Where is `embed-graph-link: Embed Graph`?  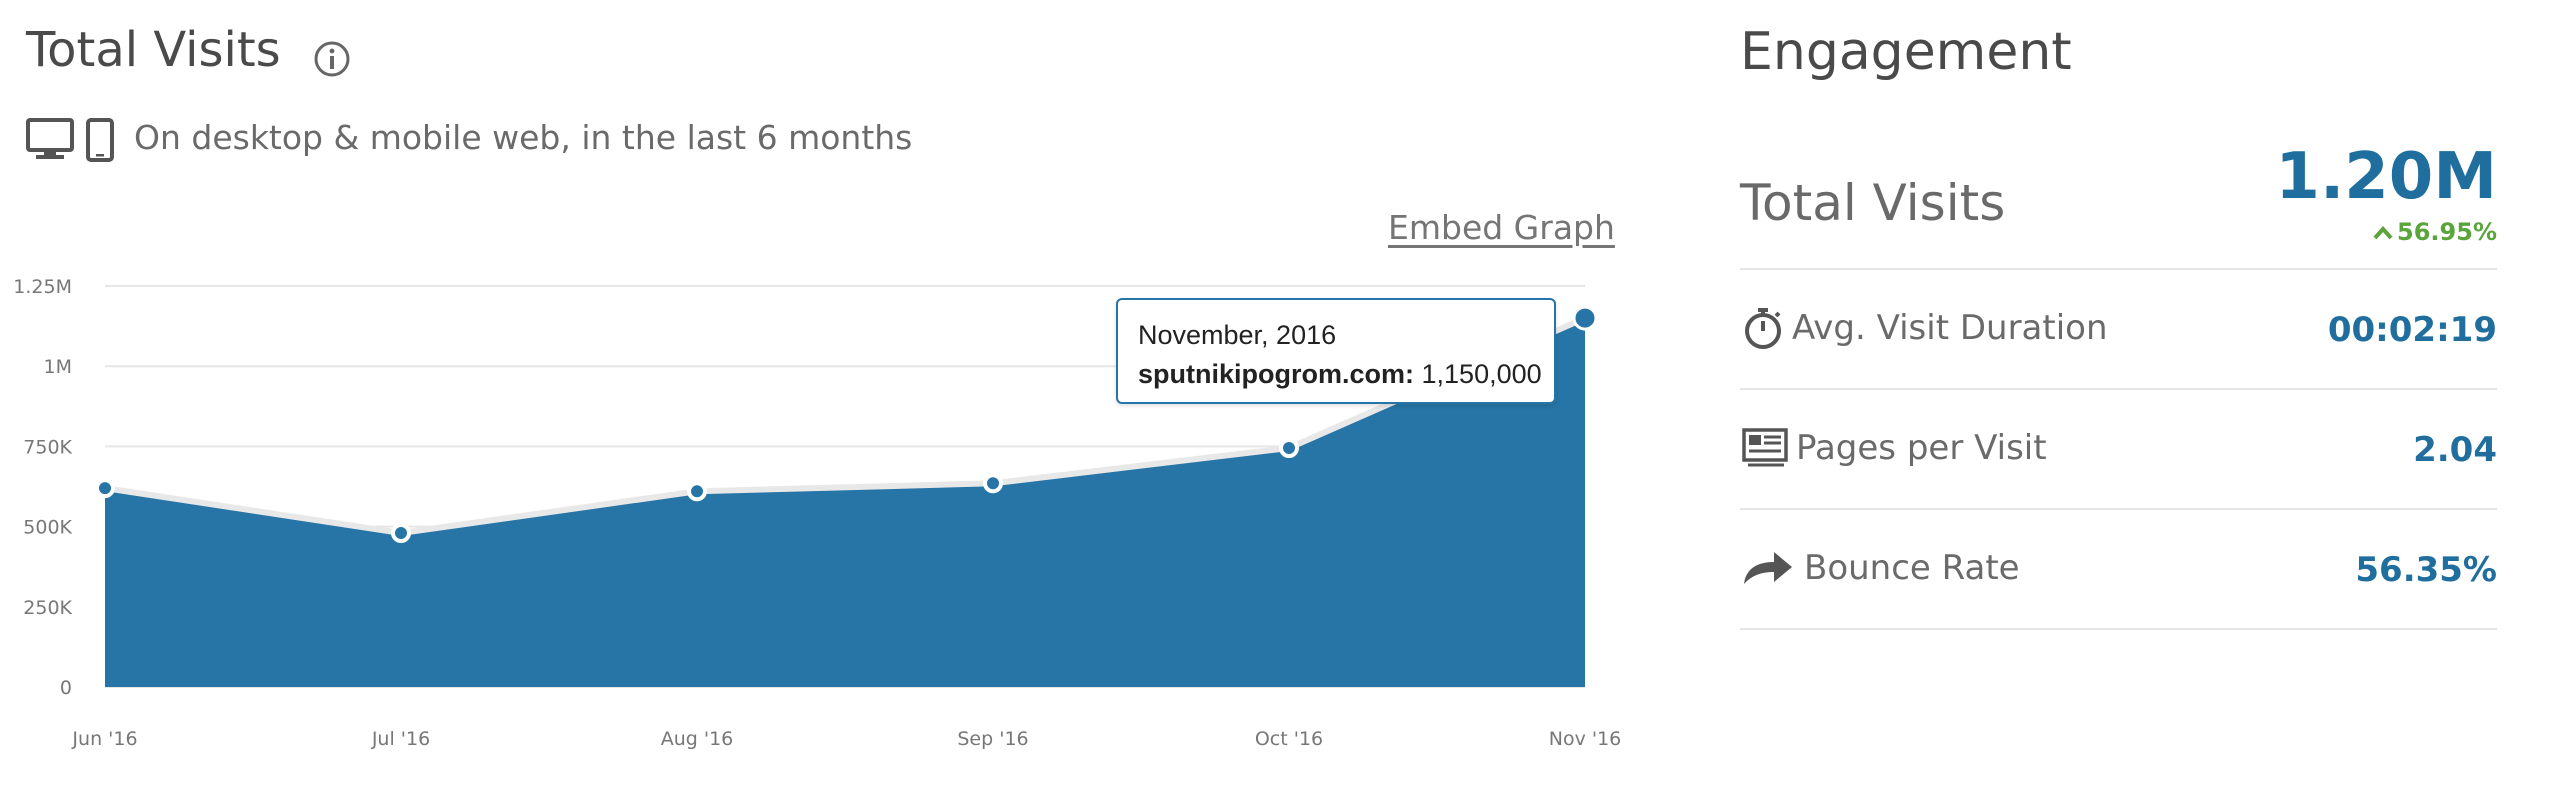 embed-graph-link: Embed Graph is located at coordinates (1501, 227).